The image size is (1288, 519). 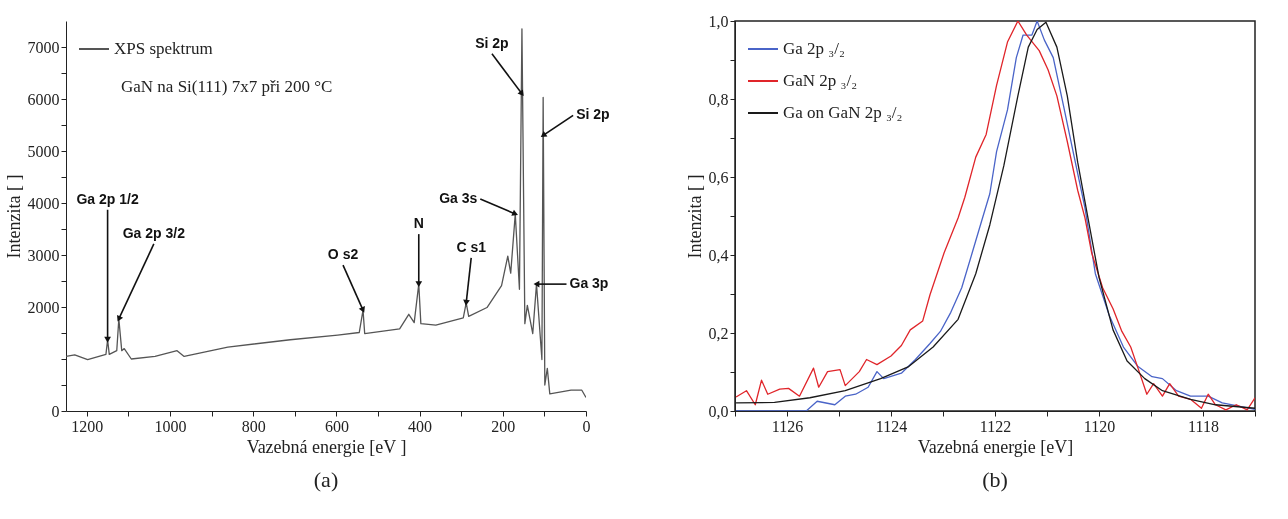 What do you see at coordinates (87, 426) in the screenshot?
I see `x-tick-label: 1200` at bounding box center [87, 426].